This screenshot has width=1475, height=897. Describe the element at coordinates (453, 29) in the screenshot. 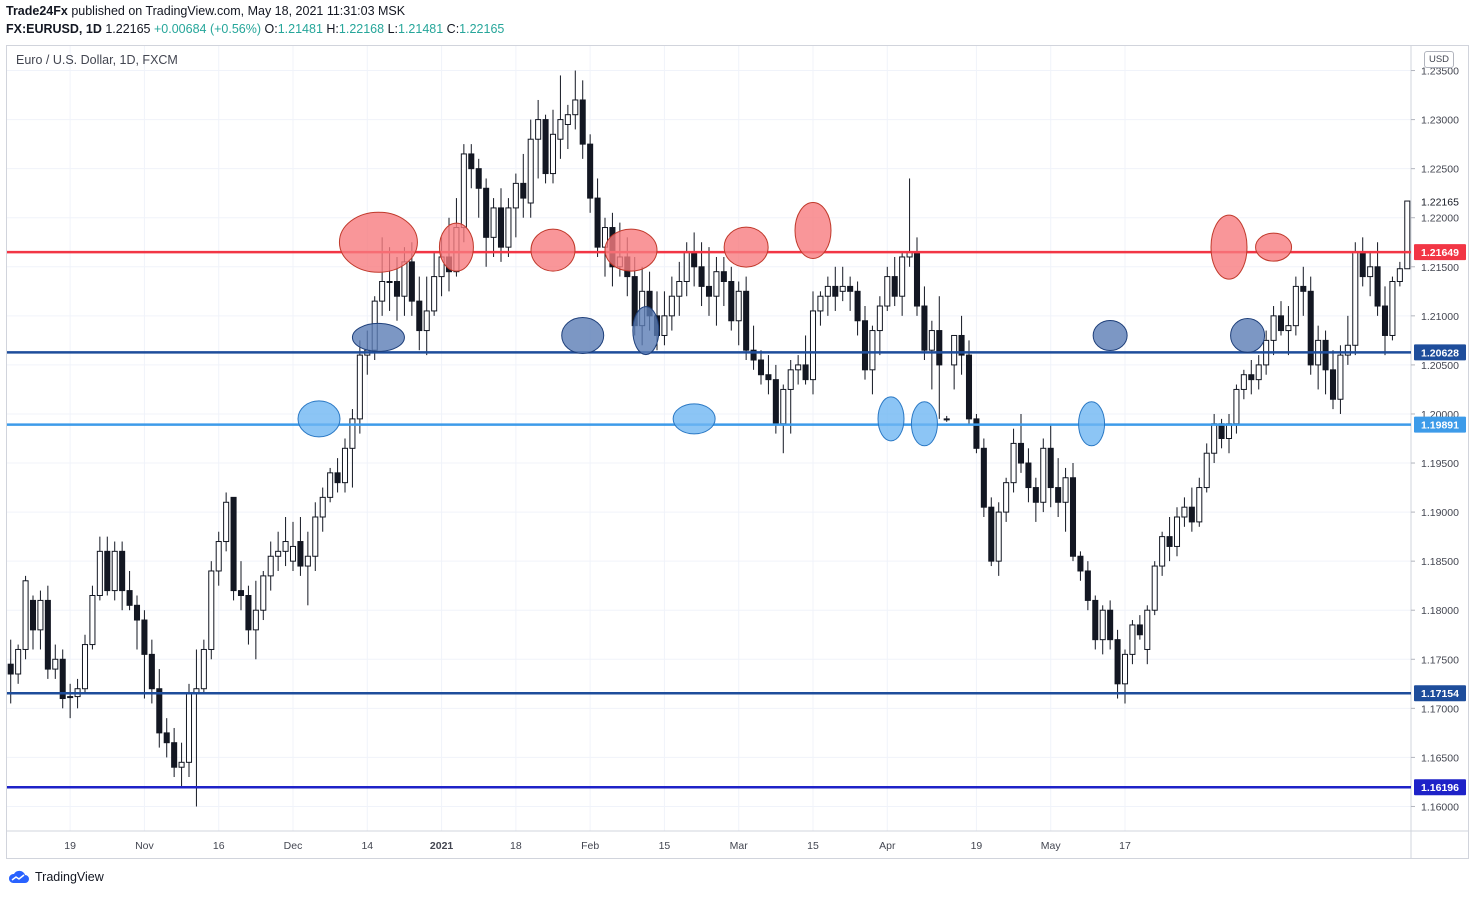

I see `close-label: C:` at that location.